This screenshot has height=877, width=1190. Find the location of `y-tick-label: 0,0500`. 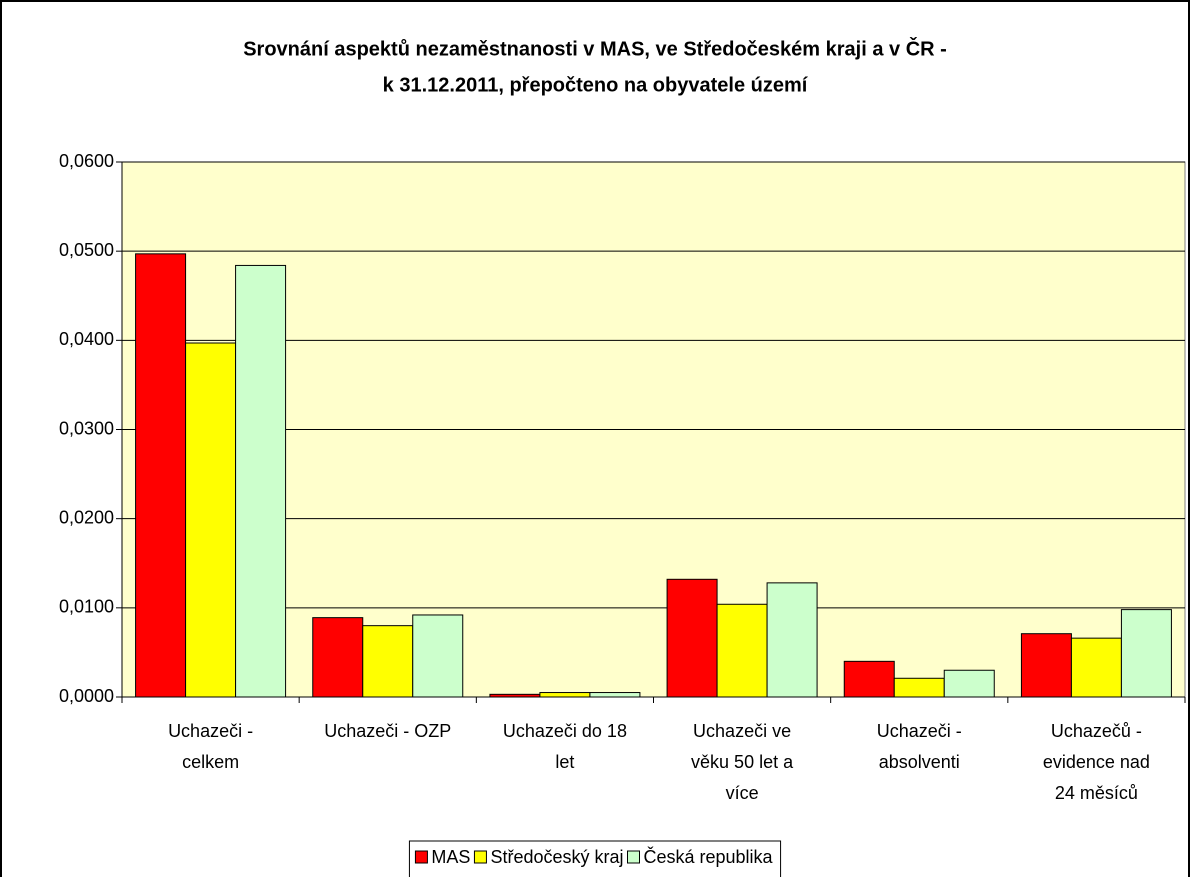

y-tick-label: 0,0500 is located at coordinates (86, 250).